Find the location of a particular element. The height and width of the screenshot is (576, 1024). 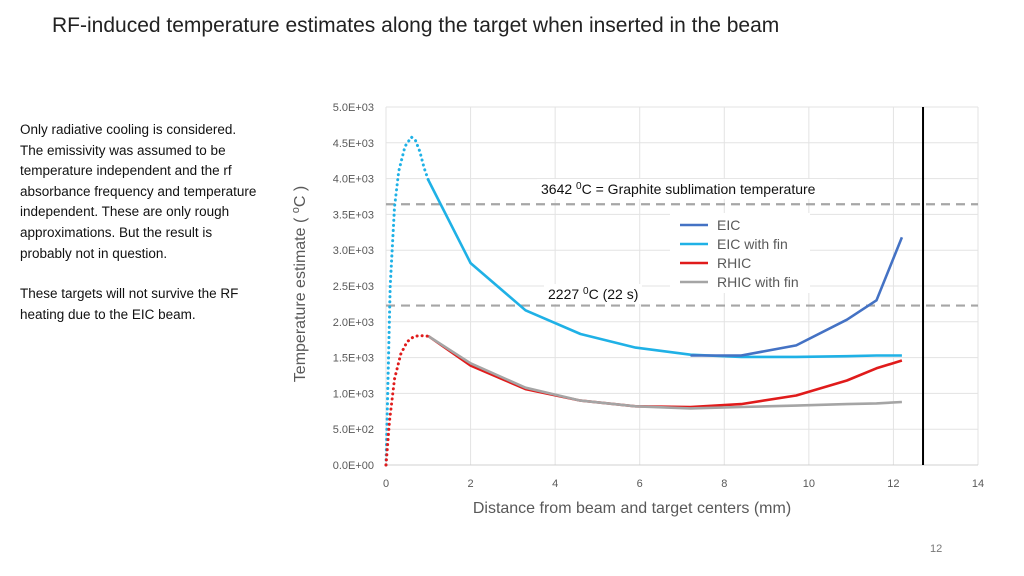

legend-label: RHIC is located at coordinates (734, 263).